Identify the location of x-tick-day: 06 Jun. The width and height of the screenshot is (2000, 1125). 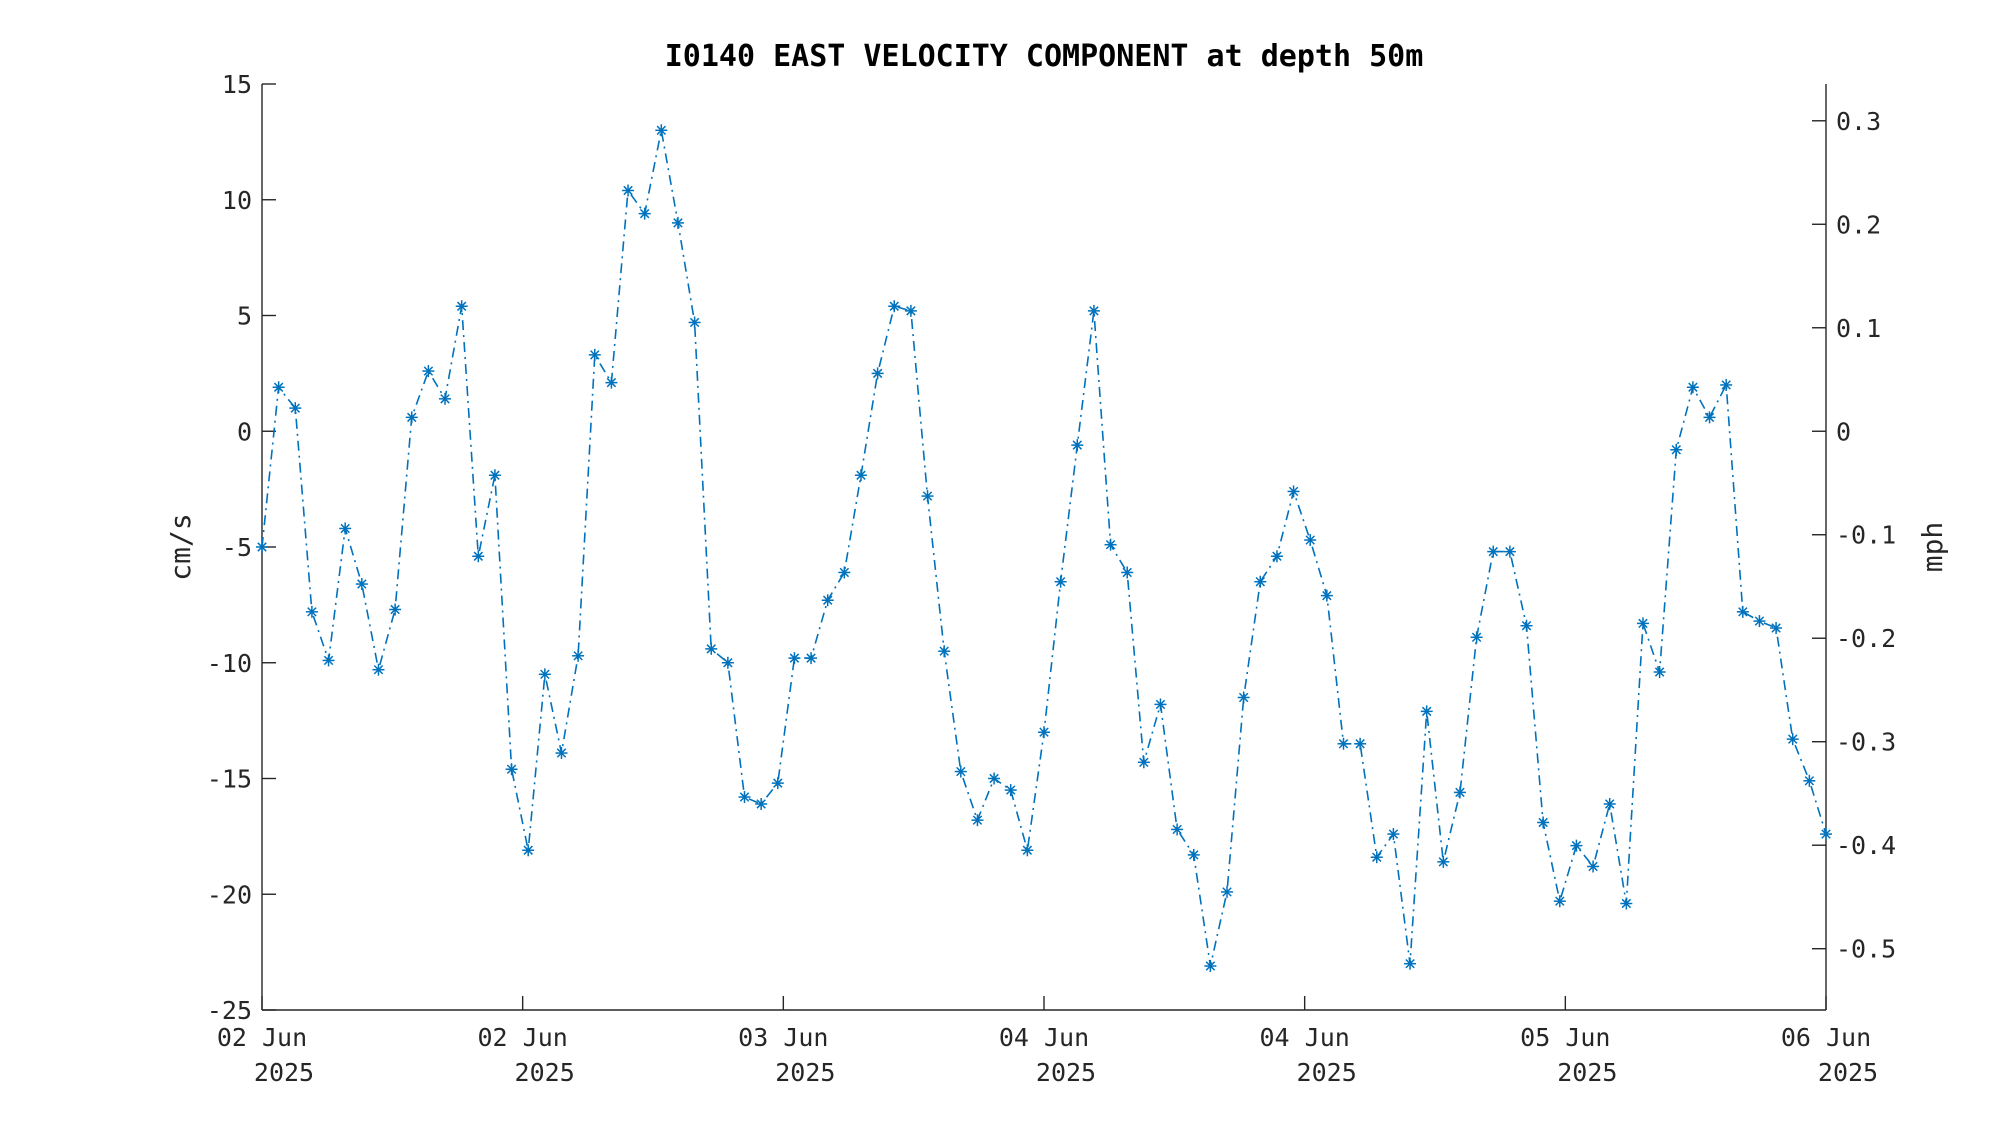
(1826, 1037).